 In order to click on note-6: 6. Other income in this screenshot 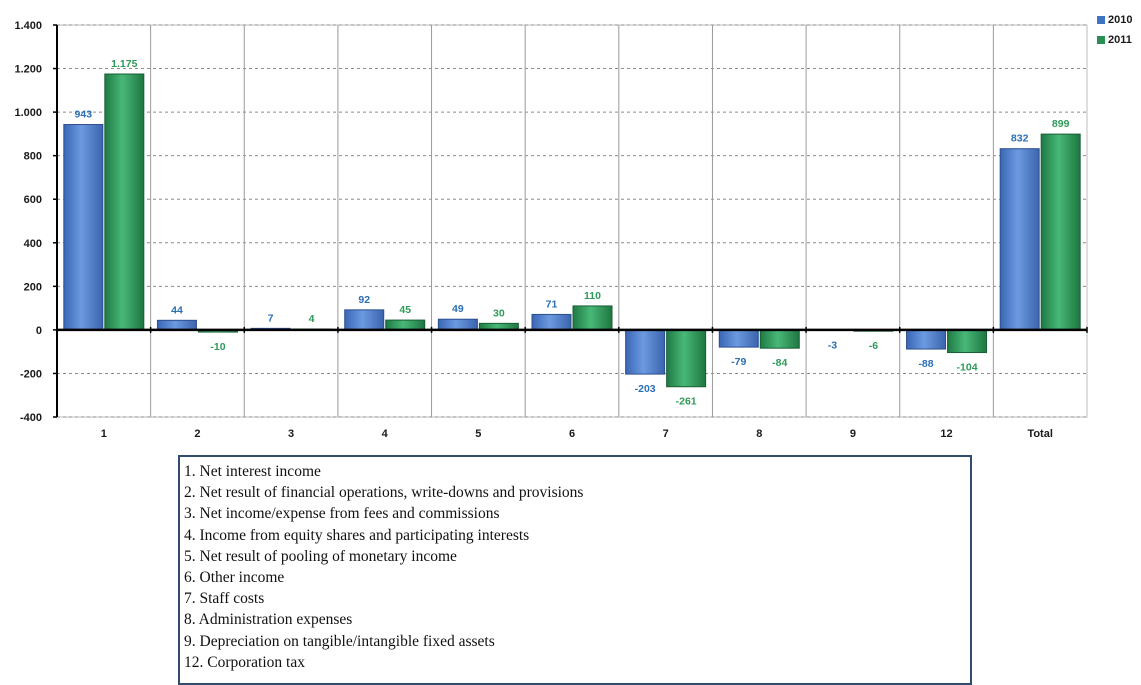, I will do `click(234, 578)`.